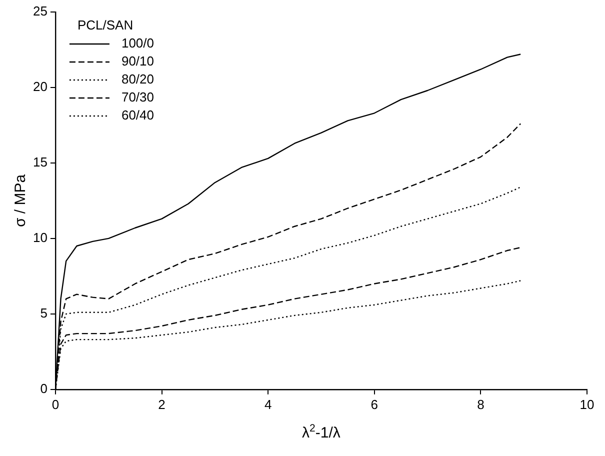  Describe the element at coordinates (587, 404) in the screenshot. I see `x-tick-label: 10` at that location.